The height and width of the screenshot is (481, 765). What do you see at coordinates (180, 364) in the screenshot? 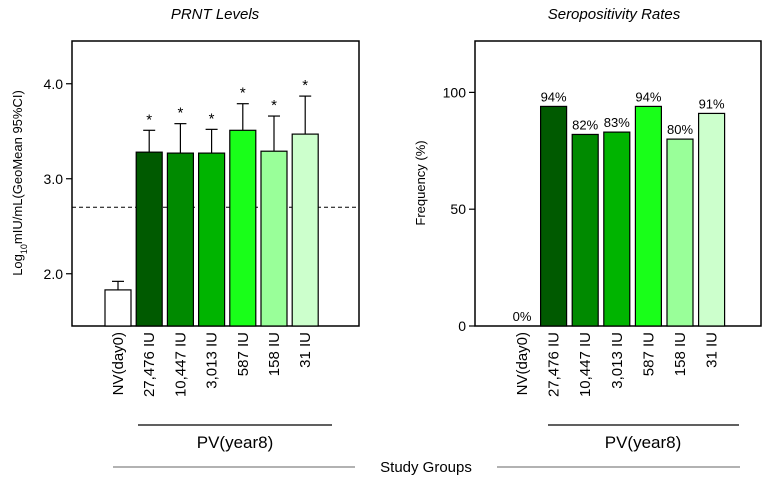
I see `prnt-category-label: 10,447 IU` at bounding box center [180, 364].